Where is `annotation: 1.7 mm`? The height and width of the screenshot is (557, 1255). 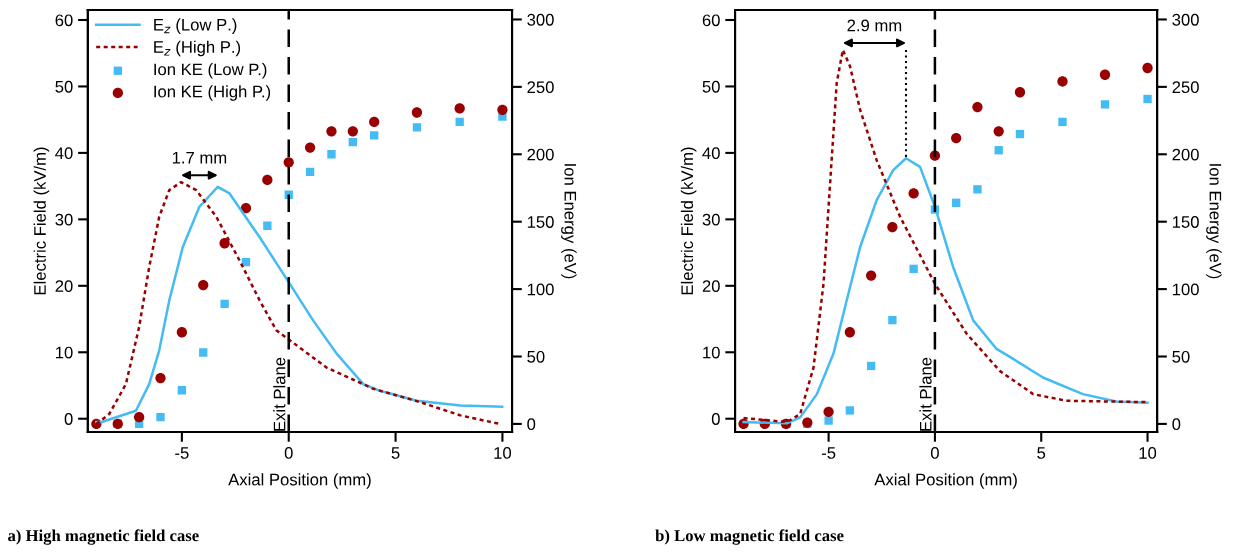 annotation: 1.7 mm is located at coordinates (199, 157).